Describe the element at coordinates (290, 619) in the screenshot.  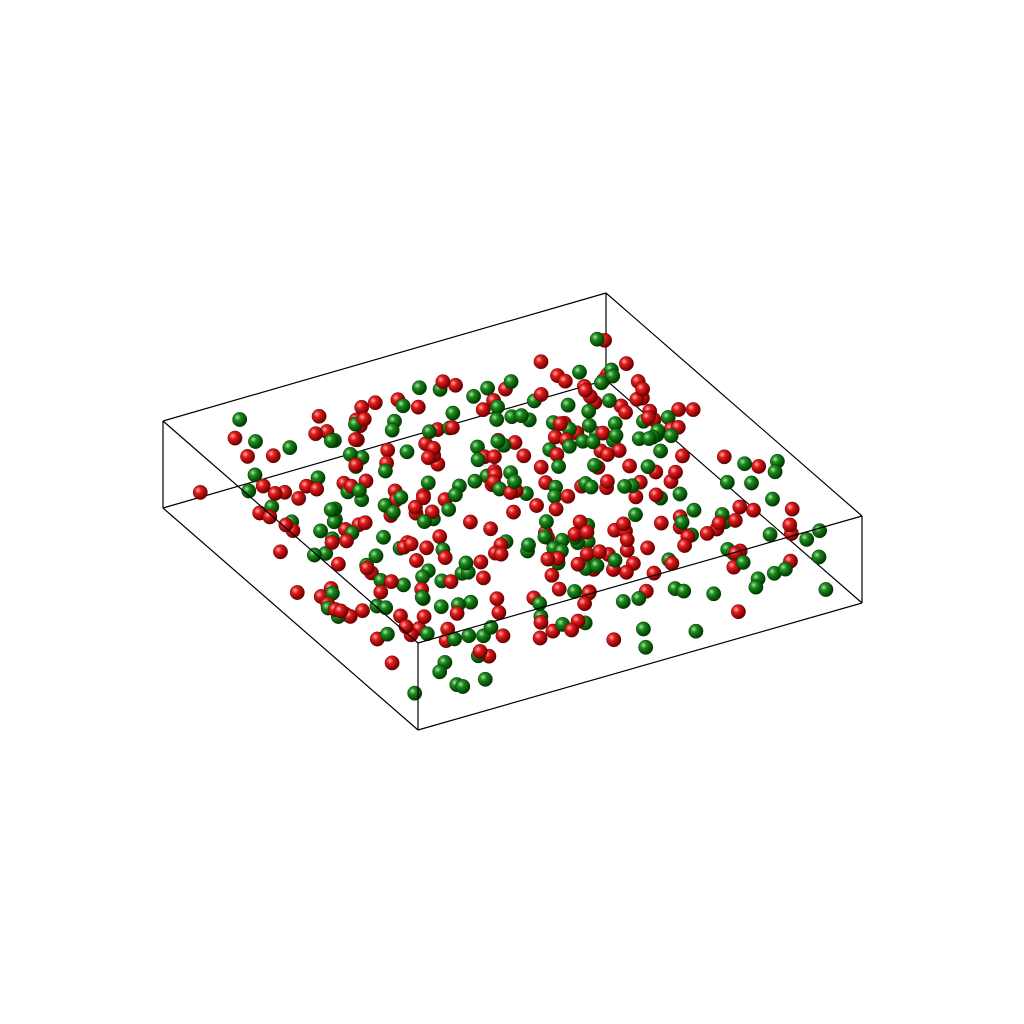
I see `box-edge-EH` at that location.